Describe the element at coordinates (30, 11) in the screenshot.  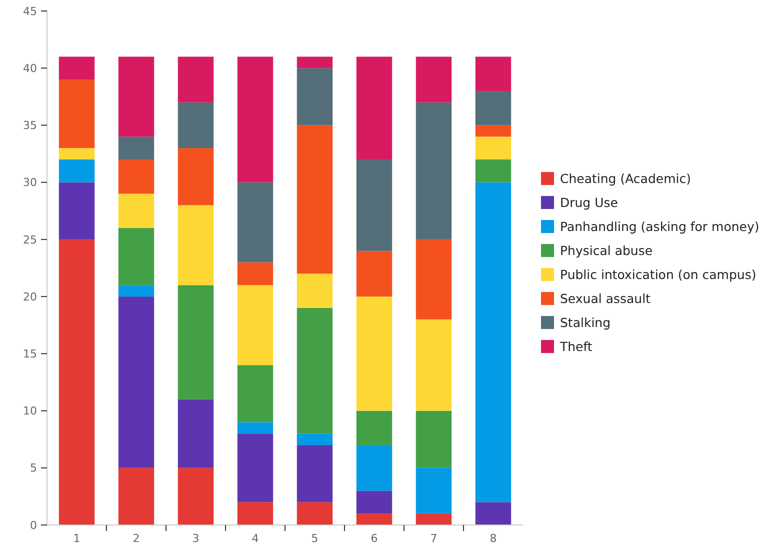
I see `y-tick-label: 45` at that location.